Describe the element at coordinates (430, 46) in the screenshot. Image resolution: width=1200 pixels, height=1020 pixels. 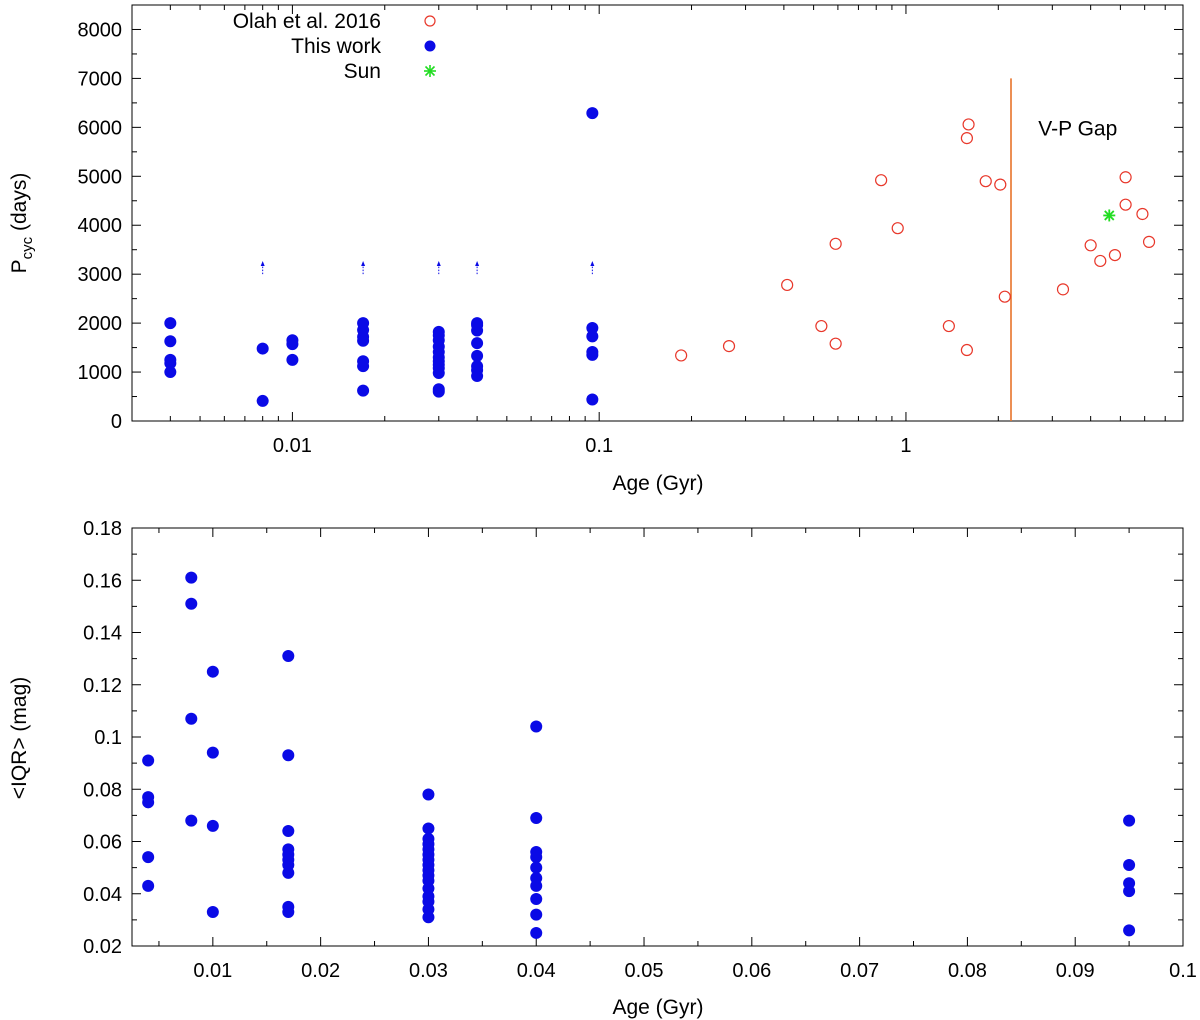
I see `legend-marker-this-work` at that location.